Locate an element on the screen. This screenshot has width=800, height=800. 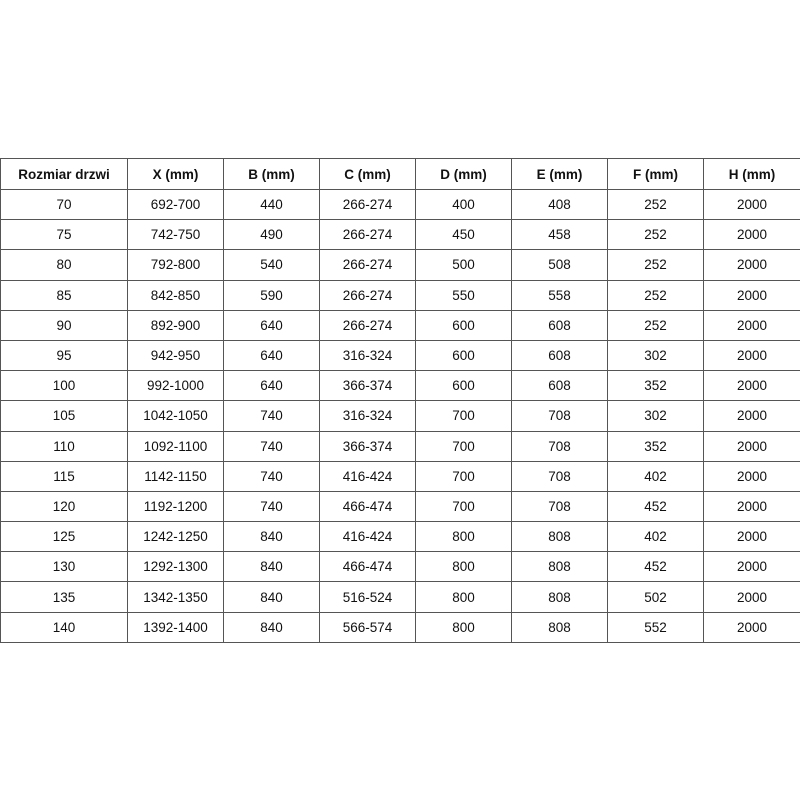
table-cell: 942-950 is located at coordinates (175, 355).